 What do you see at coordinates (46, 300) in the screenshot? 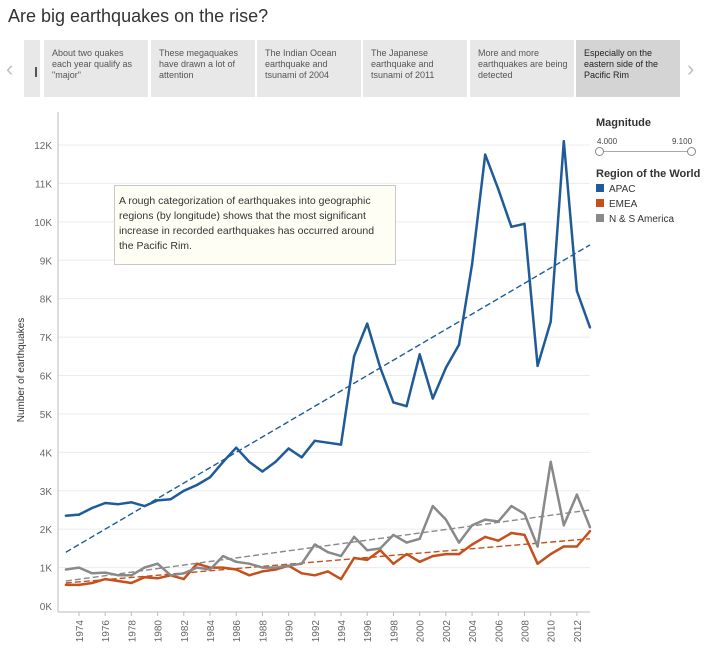
I see `y-tick-label: 8K` at bounding box center [46, 300].